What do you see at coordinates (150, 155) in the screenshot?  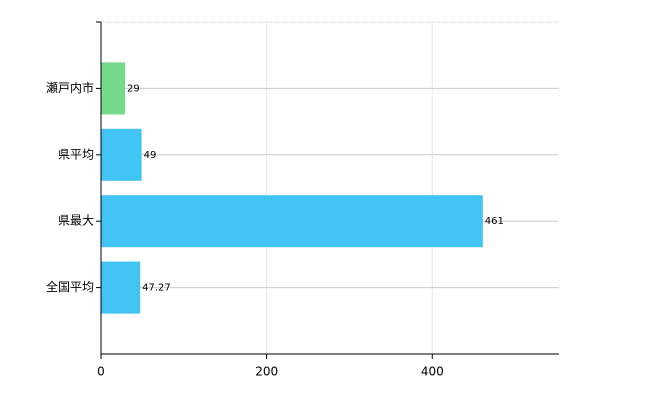 I see `value-label: 49` at bounding box center [150, 155].